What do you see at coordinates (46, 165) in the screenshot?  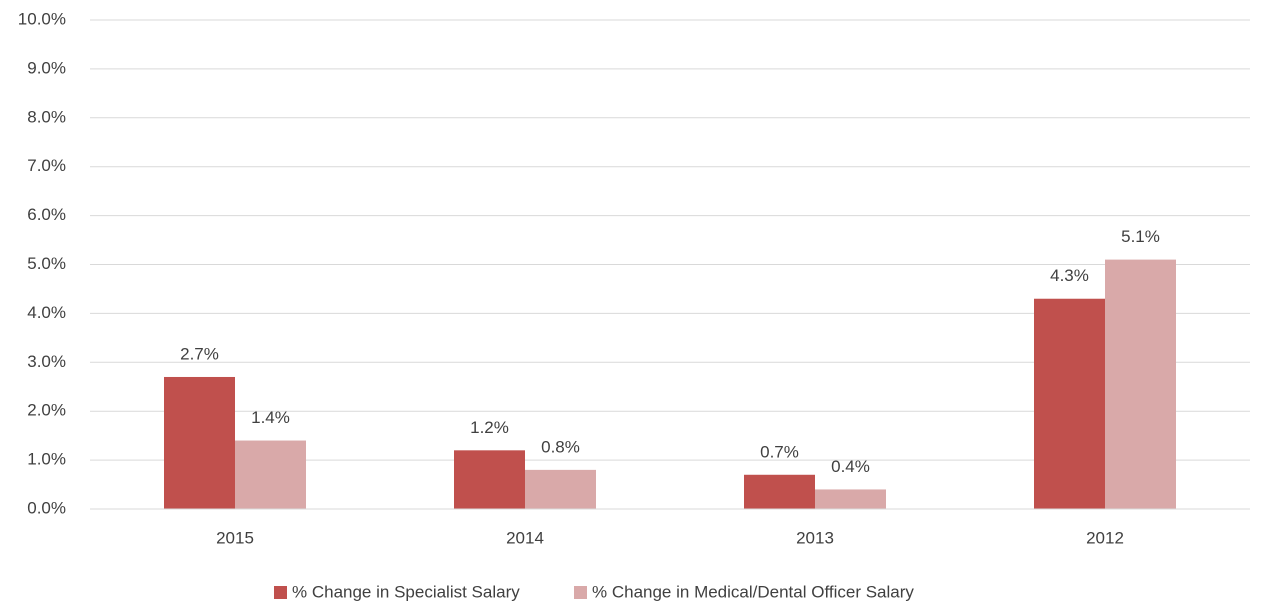 I see `y-tick-label: 7.0%` at bounding box center [46, 165].